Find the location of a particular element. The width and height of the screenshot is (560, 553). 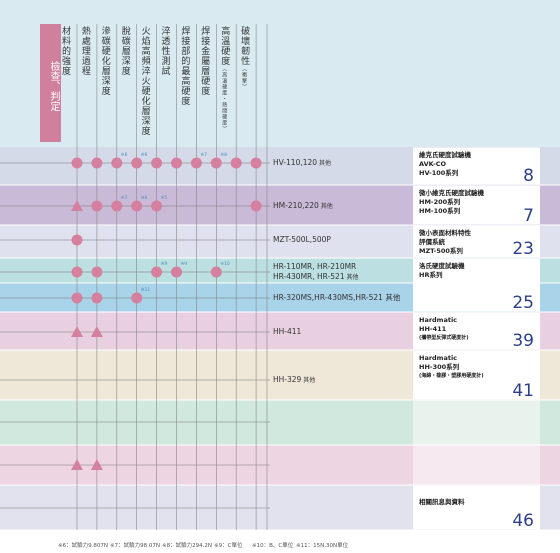

model-name: HR-320MS,HR-430MS,HR-521 其他 is located at coordinates (343, 298).